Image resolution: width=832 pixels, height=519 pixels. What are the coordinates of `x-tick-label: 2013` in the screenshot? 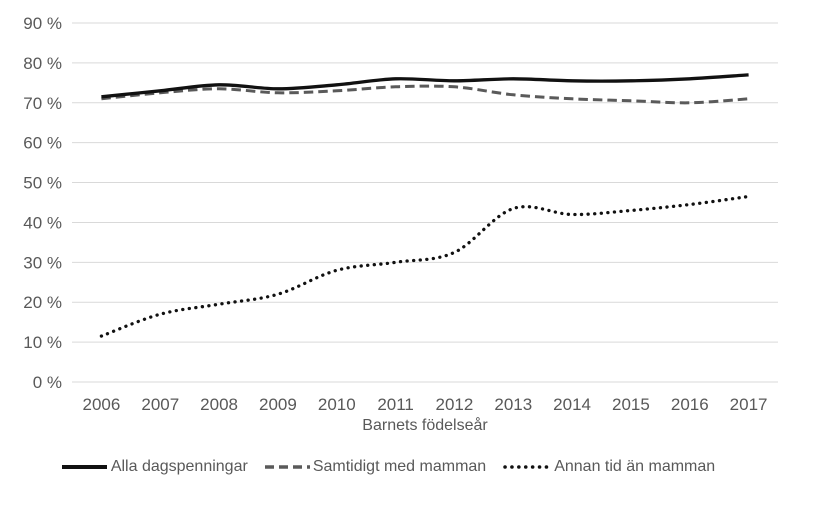 It's located at (513, 404).